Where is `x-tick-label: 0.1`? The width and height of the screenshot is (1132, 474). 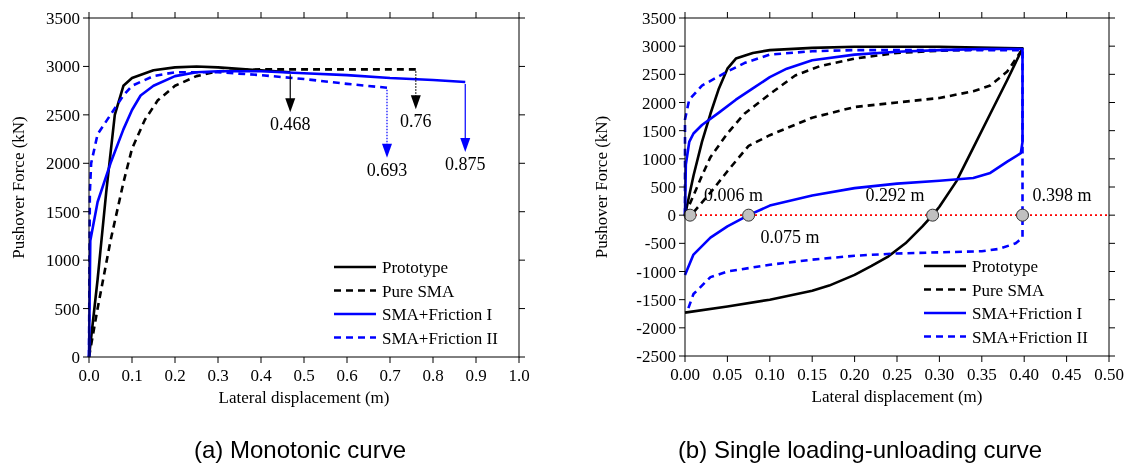 x-tick-label: 0.1 is located at coordinates (132, 375).